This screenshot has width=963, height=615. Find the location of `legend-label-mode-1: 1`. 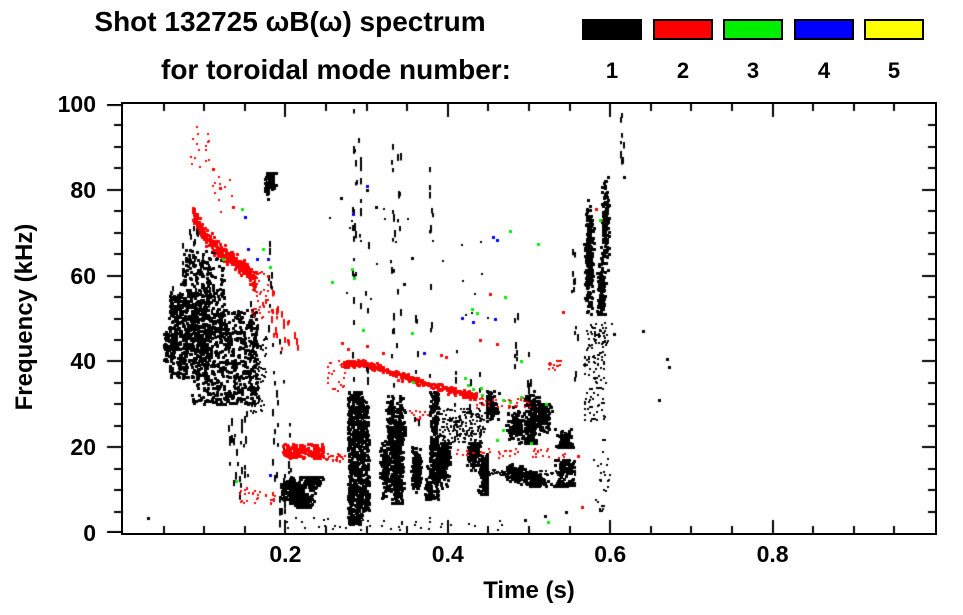

legend-label-mode-1: 1 is located at coordinates (612, 70).